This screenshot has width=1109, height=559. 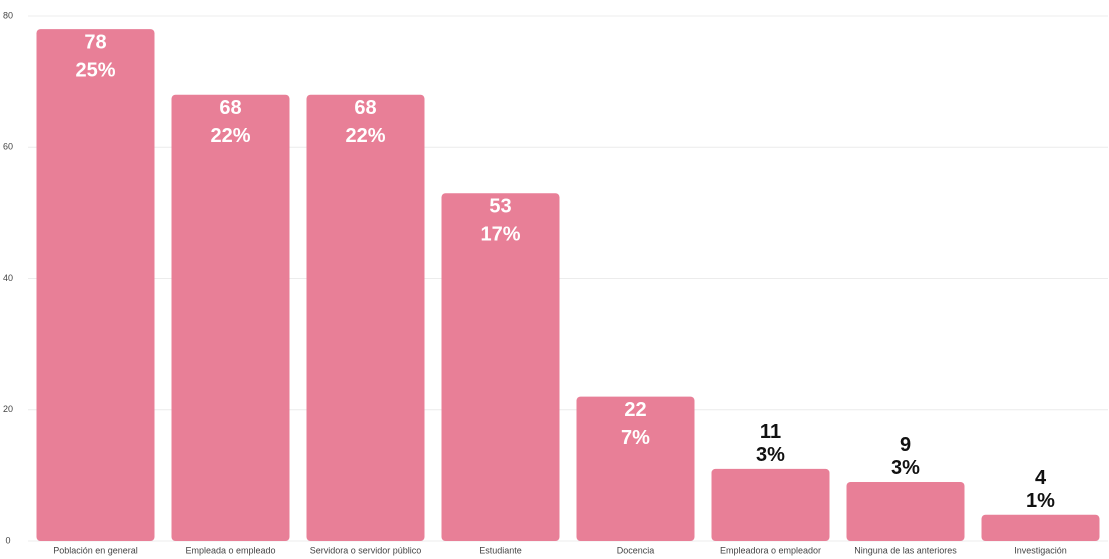 What do you see at coordinates (95, 70) in the screenshot?
I see `percent-label: 25%` at bounding box center [95, 70].